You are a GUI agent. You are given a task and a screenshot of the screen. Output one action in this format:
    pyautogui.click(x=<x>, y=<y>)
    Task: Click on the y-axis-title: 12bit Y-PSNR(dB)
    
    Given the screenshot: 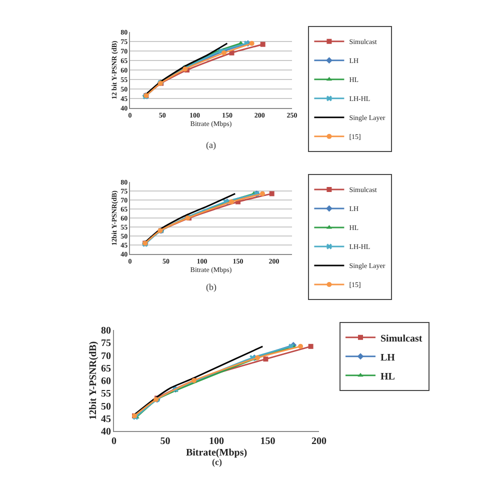 What is the action you would take?
    pyautogui.click(x=93, y=380)
    